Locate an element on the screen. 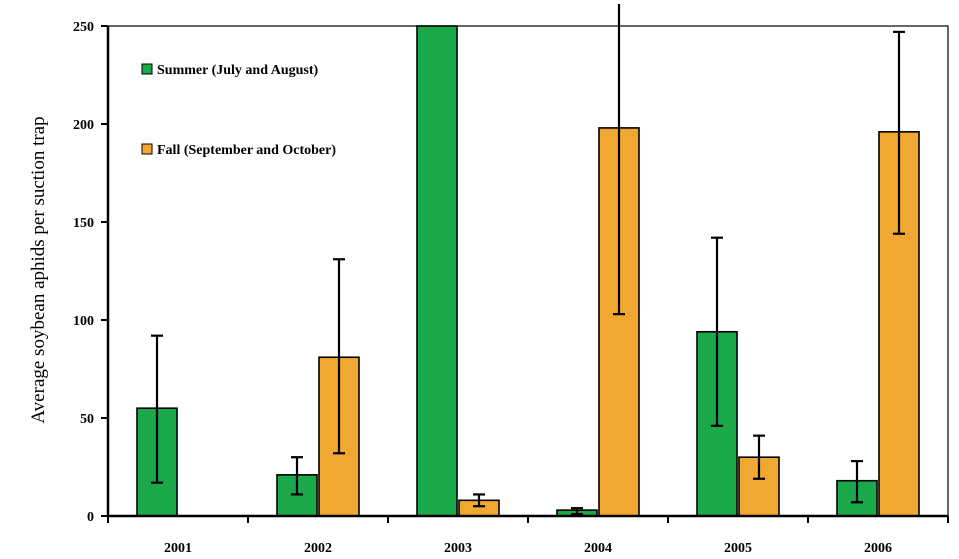 This screenshot has height=559, width=959. legend-label: Summer (July and August) is located at coordinates (238, 70).